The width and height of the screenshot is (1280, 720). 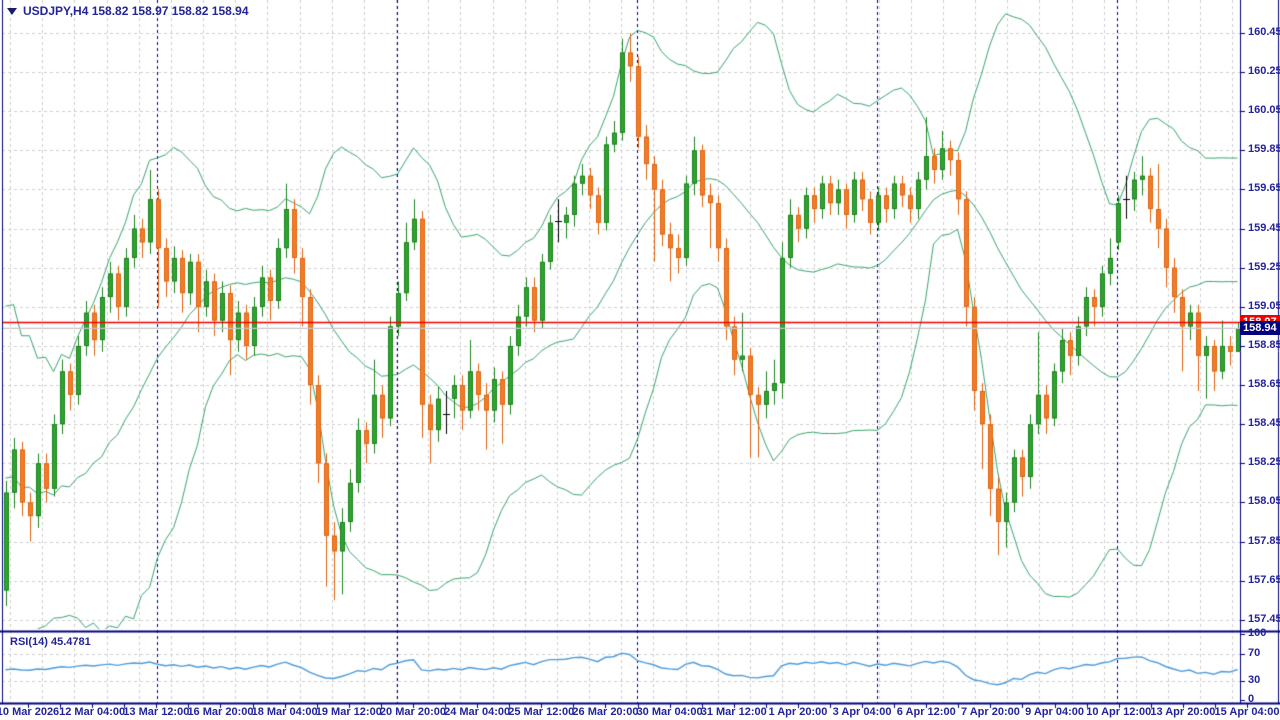 I want to click on time-axis-label: 26 Mar 20:00, so click(x=605, y=712).